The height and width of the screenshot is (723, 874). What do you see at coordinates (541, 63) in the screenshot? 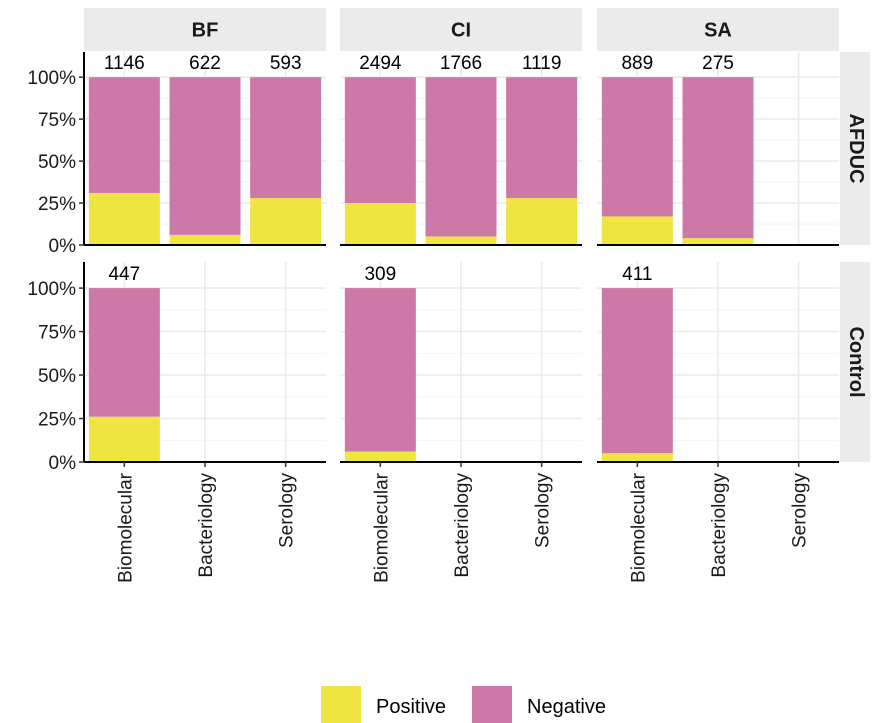
I see `bar-count-label: 1119` at bounding box center [541, 63].